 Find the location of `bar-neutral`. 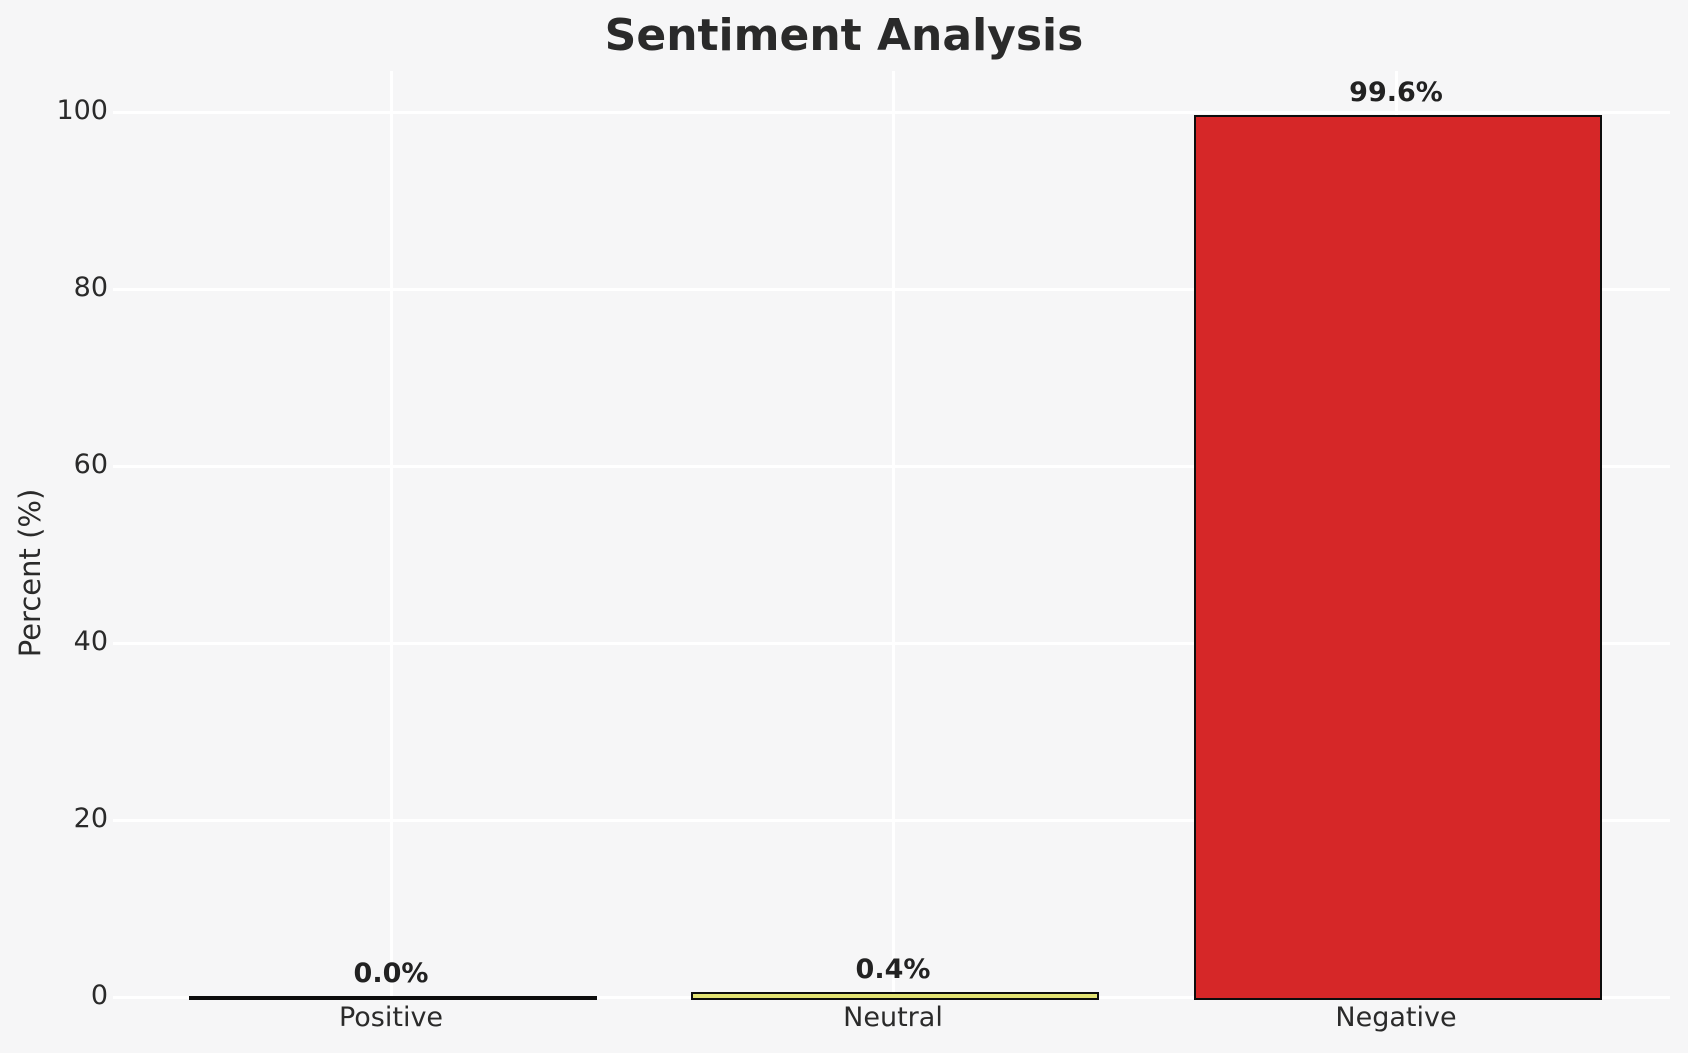

bar-neutral is located at coordinates (895, 995).